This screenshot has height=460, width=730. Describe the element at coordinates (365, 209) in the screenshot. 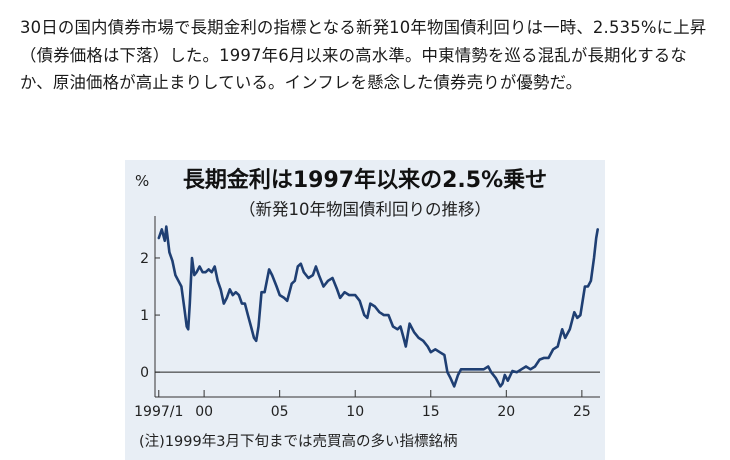

I see `chart-subtitle: （新発10年物国債利回りの推移）` at that location.